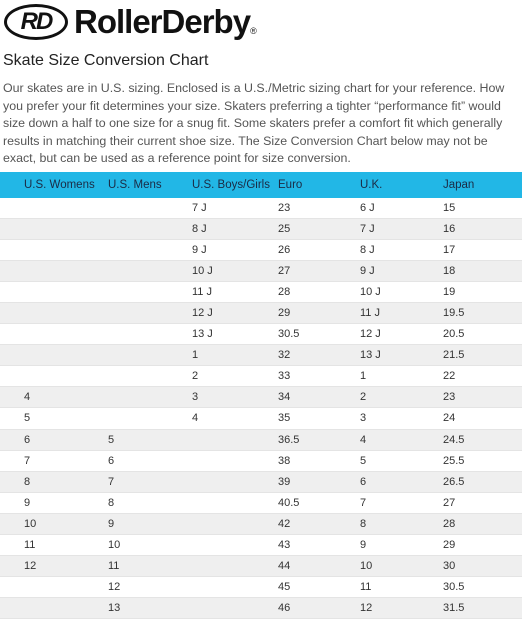 The height and width of the screenshot is (619, 522). I want to click on logo: RD RollerDerby ®, so click(130, 21).